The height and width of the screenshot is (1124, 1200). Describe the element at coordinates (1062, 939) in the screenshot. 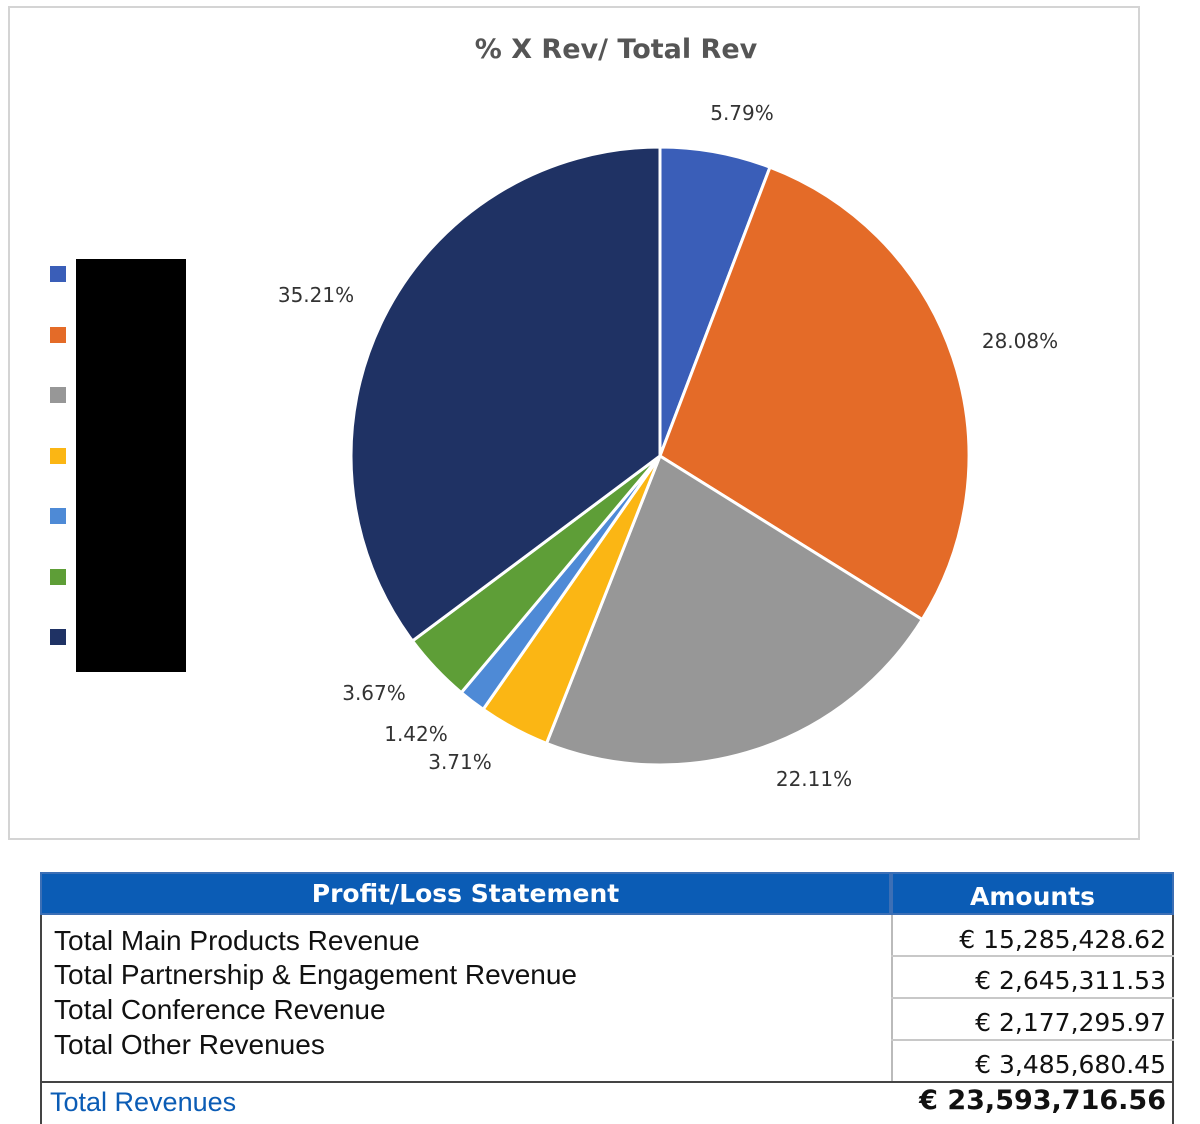

I see `row-amount-main-products: € 15,285,428.62` at that location.